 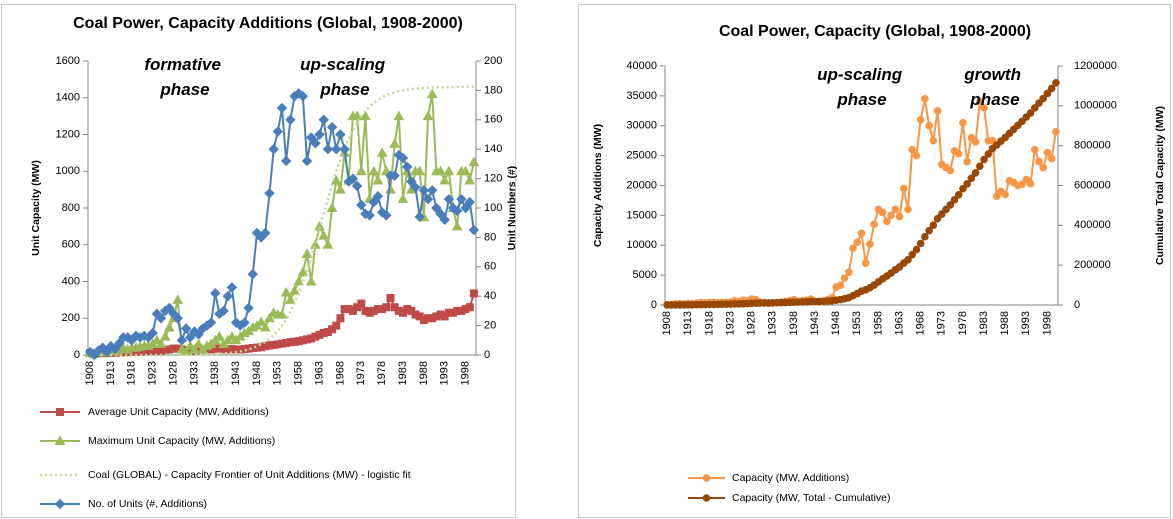 What do you see at coordinates (68, 98) in the screenshot?
I see `y-tick-label: 1400` at bounding box center [68, 98].